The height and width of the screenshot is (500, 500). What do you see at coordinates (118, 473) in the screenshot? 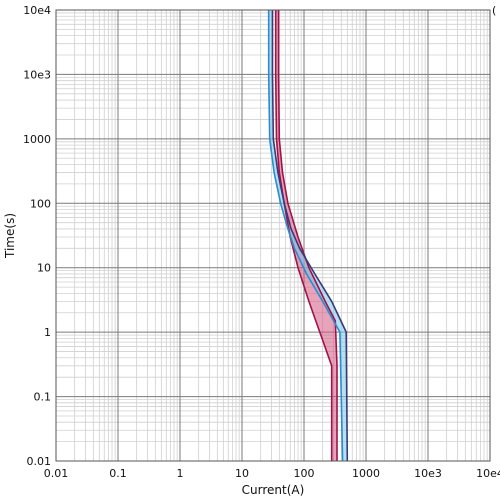
I see `x-tick-label: 0.1` at bounding box center [118, 473].